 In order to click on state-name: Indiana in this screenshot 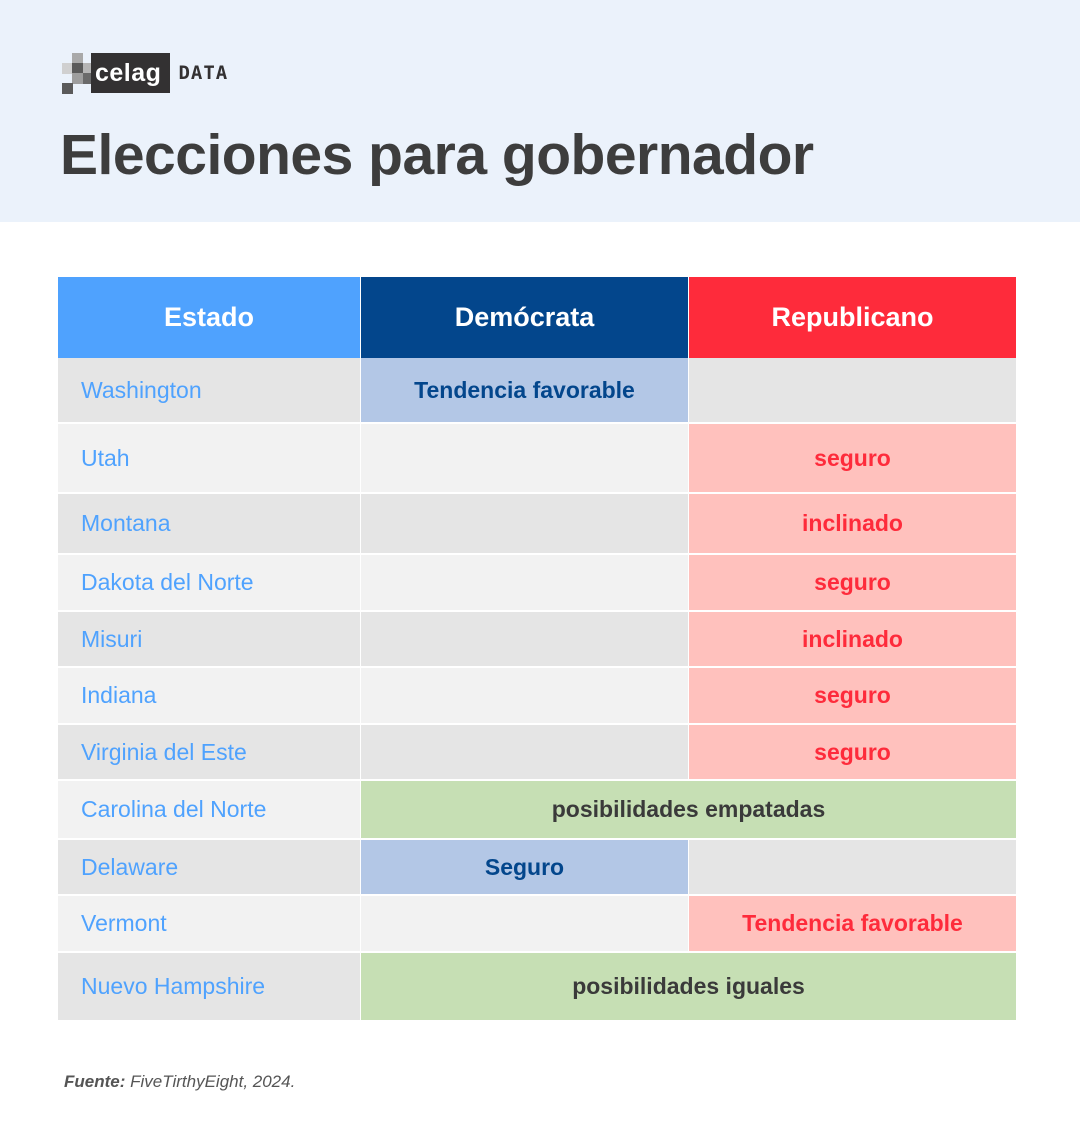, I will do `click(209, 695)`.